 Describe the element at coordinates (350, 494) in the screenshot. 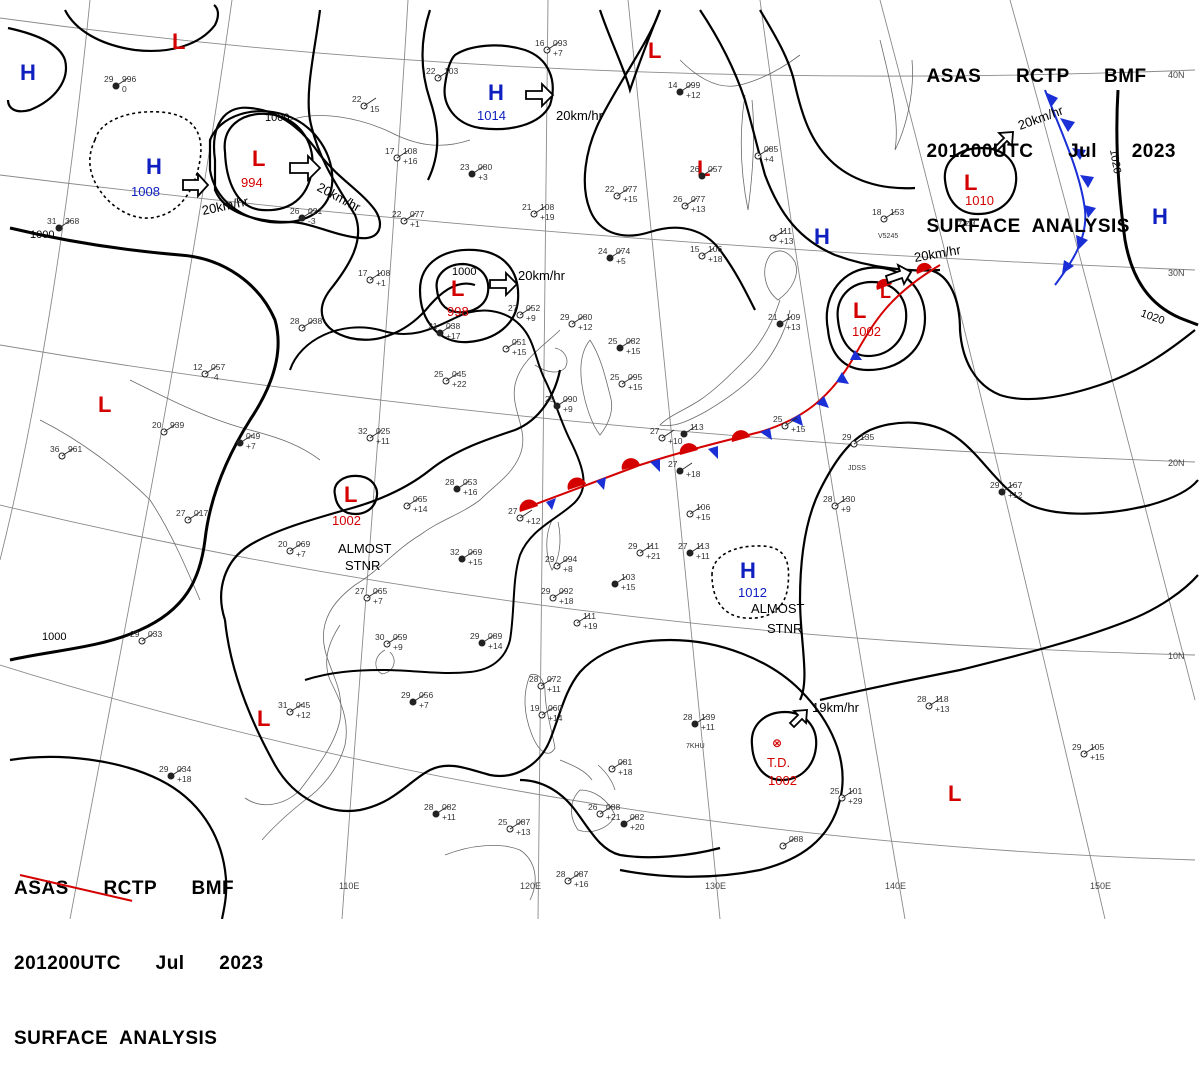

I see `center-mark: L` at that location.